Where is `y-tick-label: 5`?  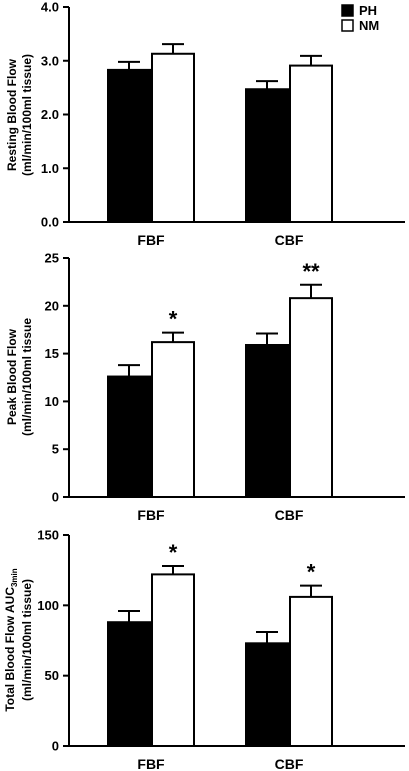 y-tick-label: 5 is located at coordinates (55, 449).